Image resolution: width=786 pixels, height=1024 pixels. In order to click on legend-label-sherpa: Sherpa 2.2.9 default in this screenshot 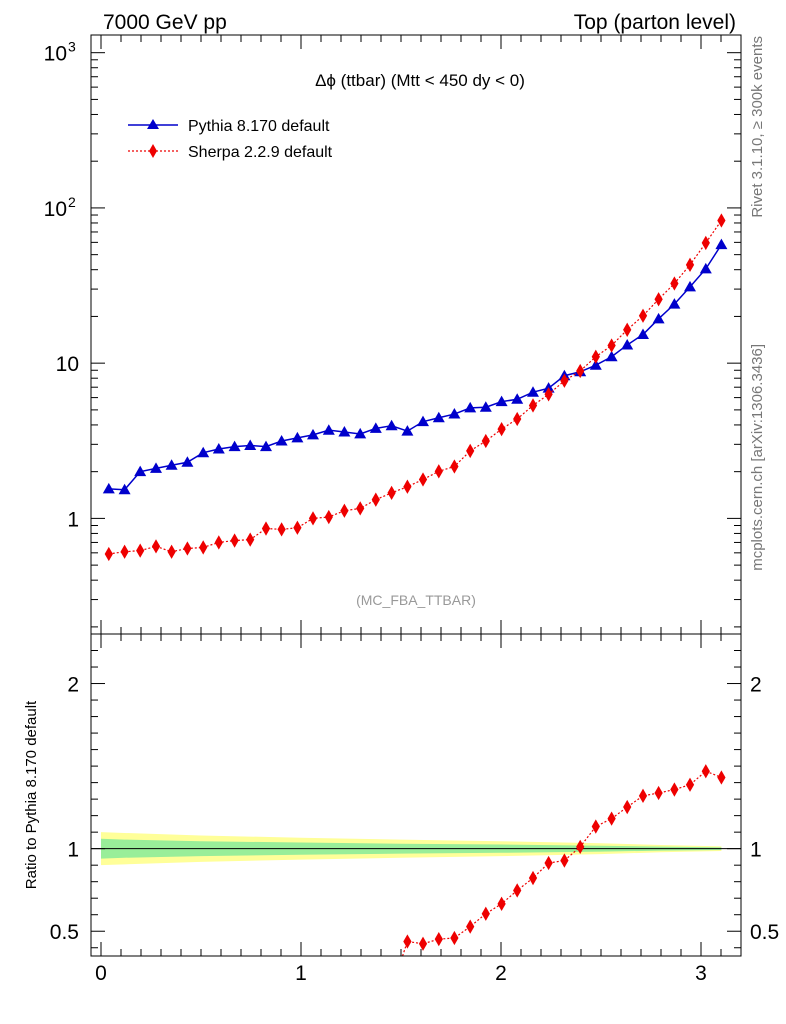, I will do `click(260, 152)`.